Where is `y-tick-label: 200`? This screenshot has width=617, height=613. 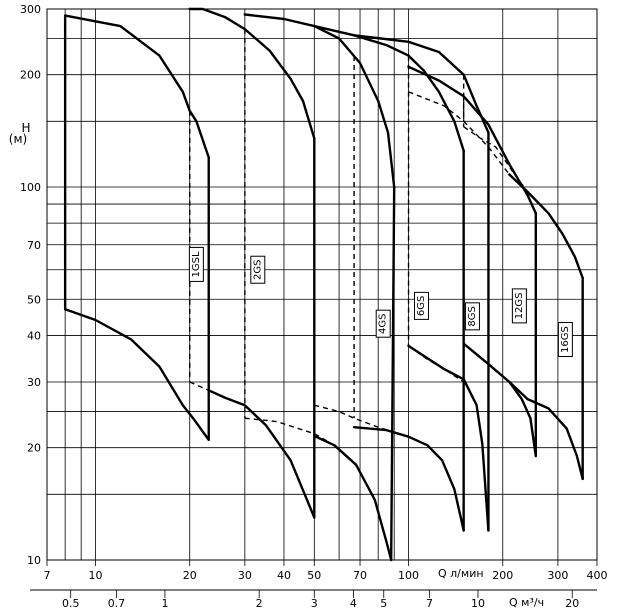
y-tick-label: 200 is located at coordinates (30, 75).